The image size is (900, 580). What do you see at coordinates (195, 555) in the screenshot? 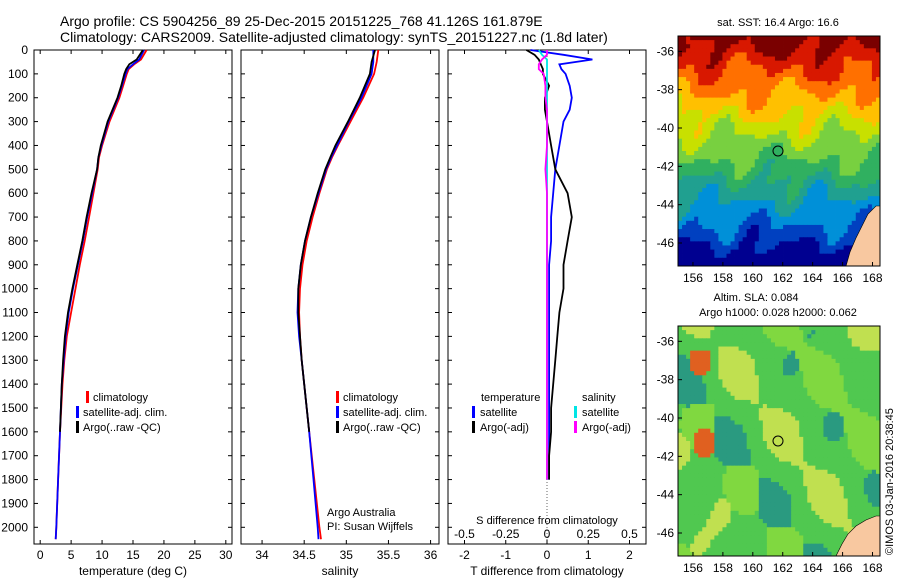
I see `x-tick-label: 25` at bounding box center [195, 555].